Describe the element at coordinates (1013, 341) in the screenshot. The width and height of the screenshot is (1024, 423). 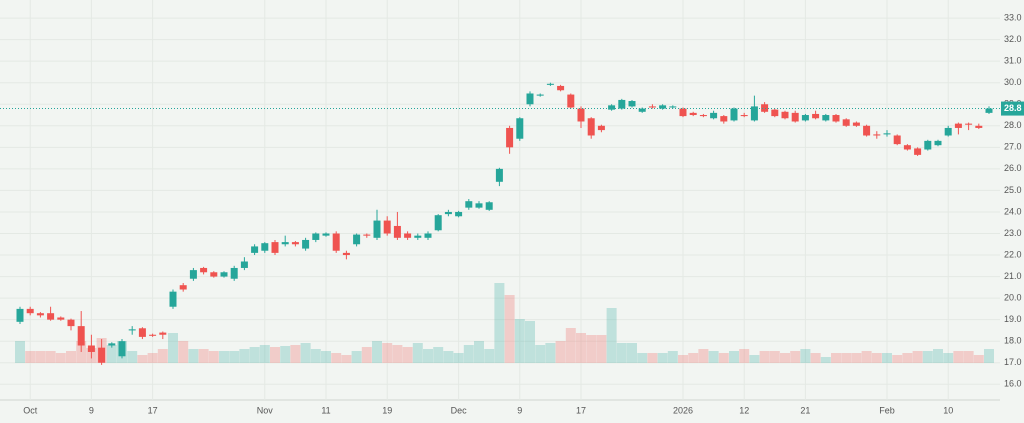
I see `y-tick-label: 18.0` at that location.